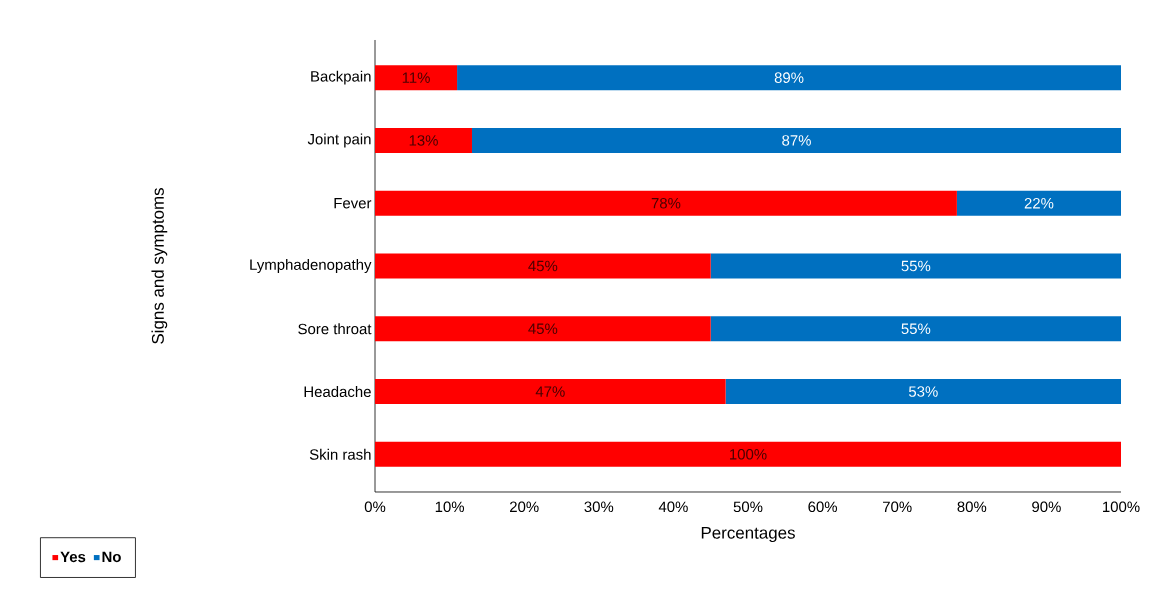  I want to click on x-tick-label: 100%, so click(1121, 507).